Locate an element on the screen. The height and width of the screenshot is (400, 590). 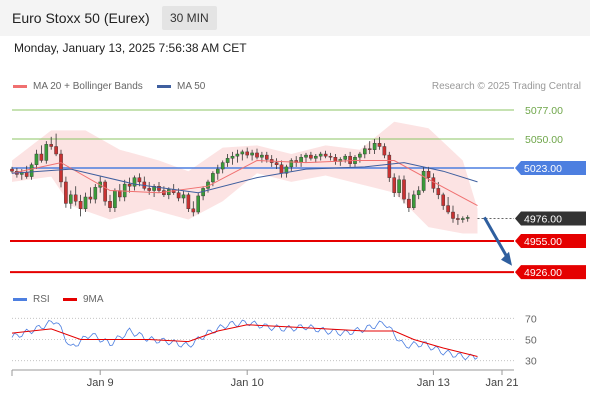
rsi-level-label-70: 70 is located at coordinates (531, 319).